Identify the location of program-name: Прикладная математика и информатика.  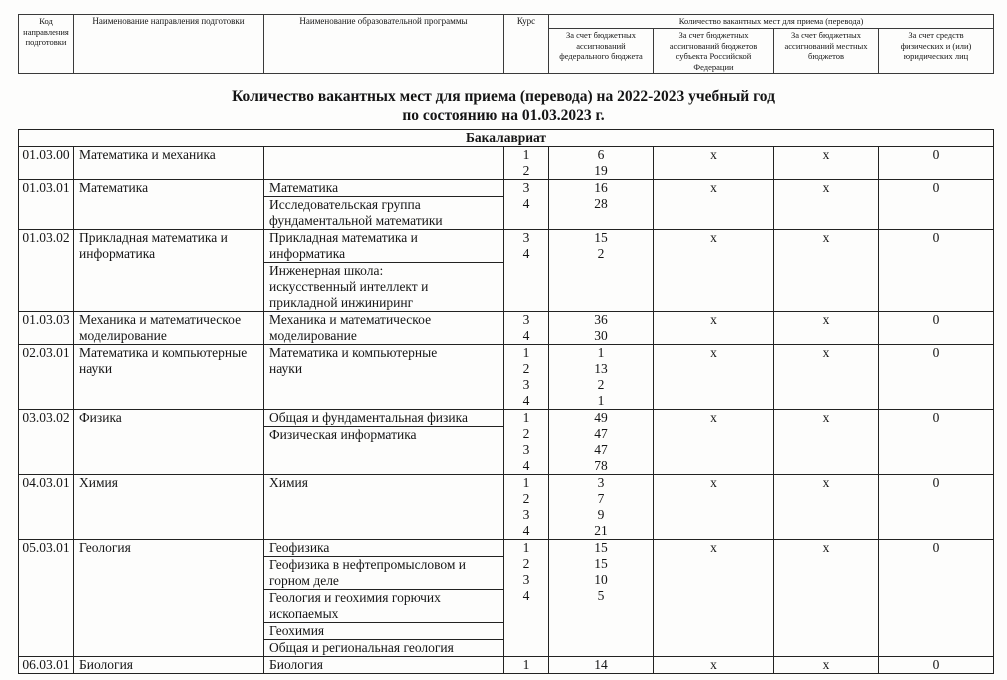
(383, 246).